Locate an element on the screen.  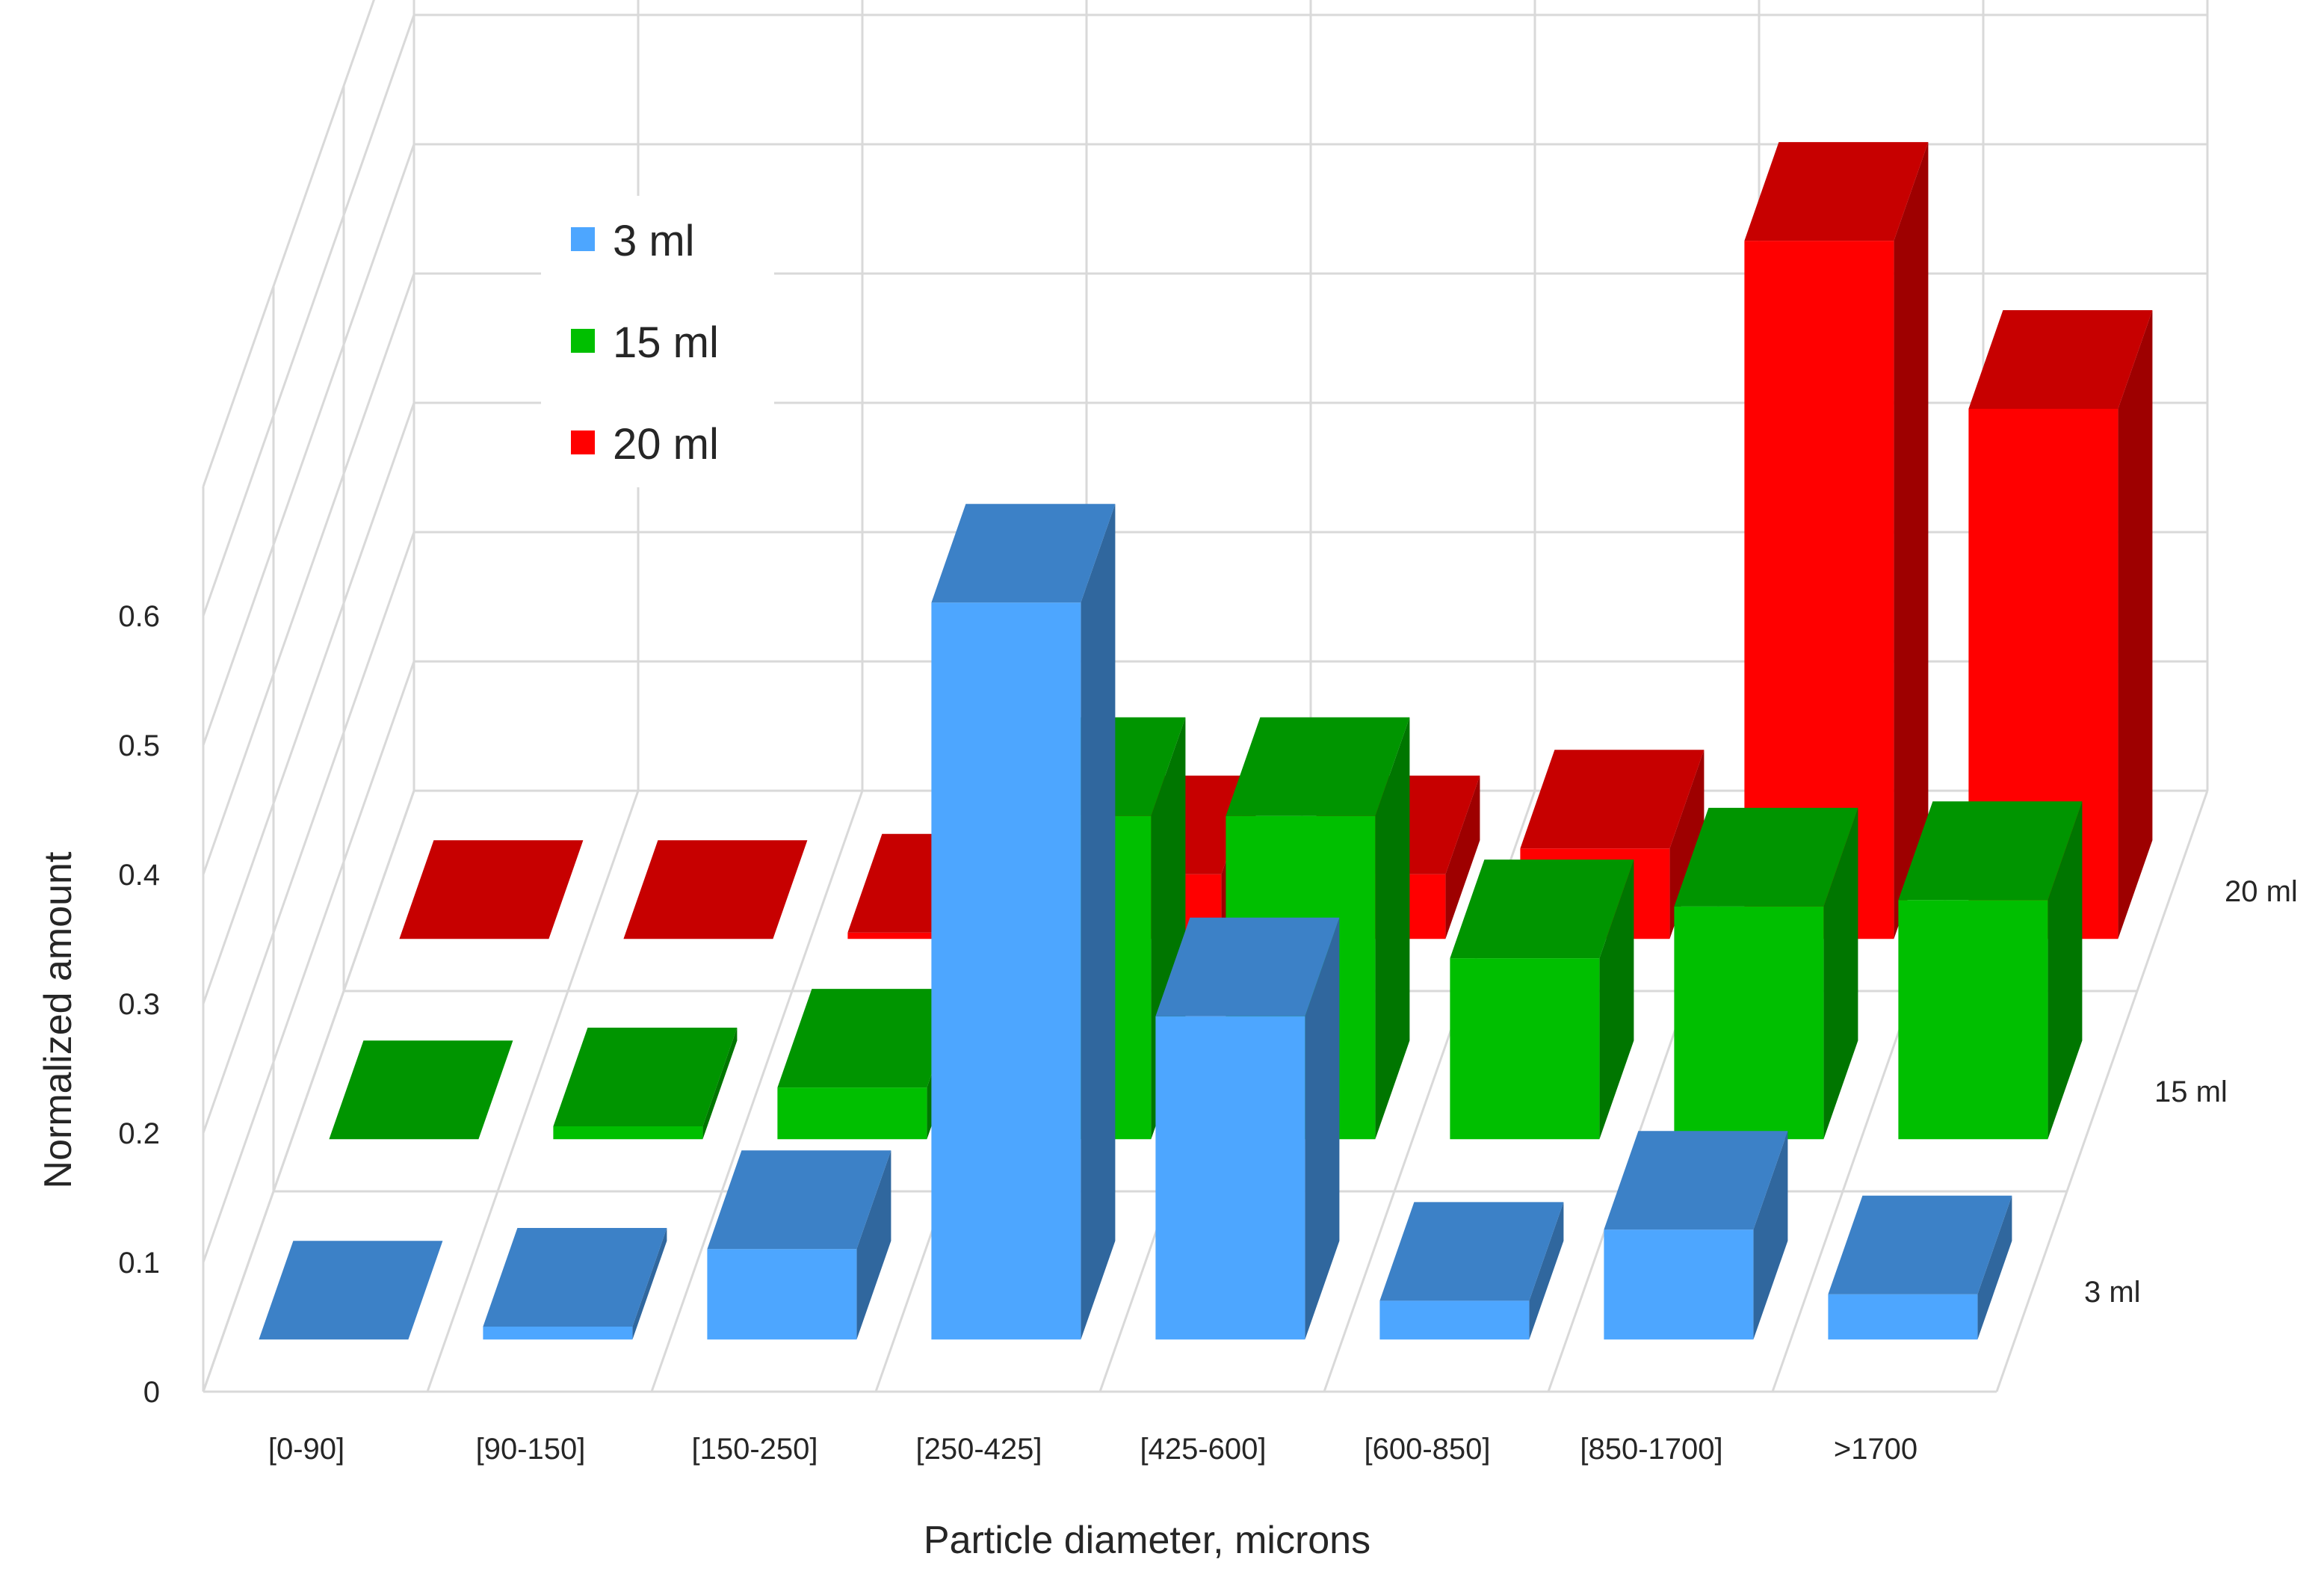
legend-label: 15 ml is located at coordinates (666, 343).